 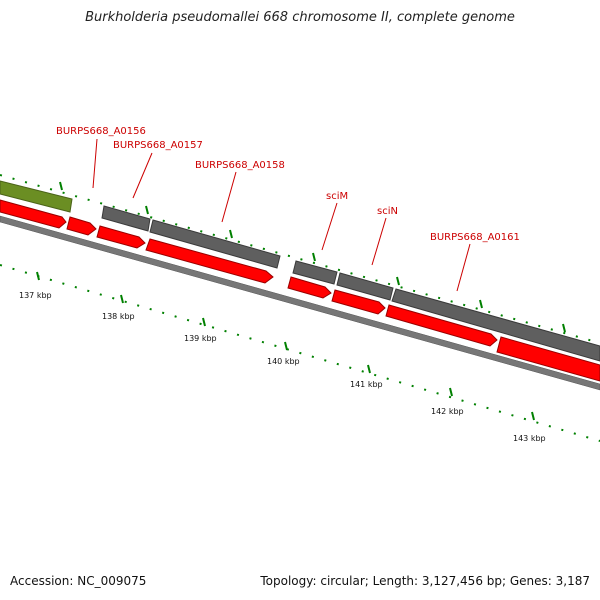 I want to click on cds-a0161, so click(x=548, y=359).